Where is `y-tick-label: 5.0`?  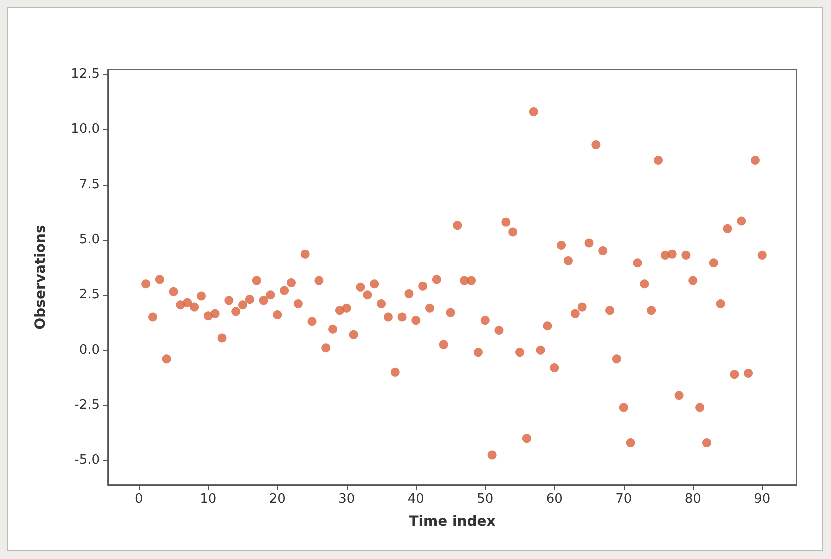
y-tick-label: 5.0 is located at coordinates (89, 240).